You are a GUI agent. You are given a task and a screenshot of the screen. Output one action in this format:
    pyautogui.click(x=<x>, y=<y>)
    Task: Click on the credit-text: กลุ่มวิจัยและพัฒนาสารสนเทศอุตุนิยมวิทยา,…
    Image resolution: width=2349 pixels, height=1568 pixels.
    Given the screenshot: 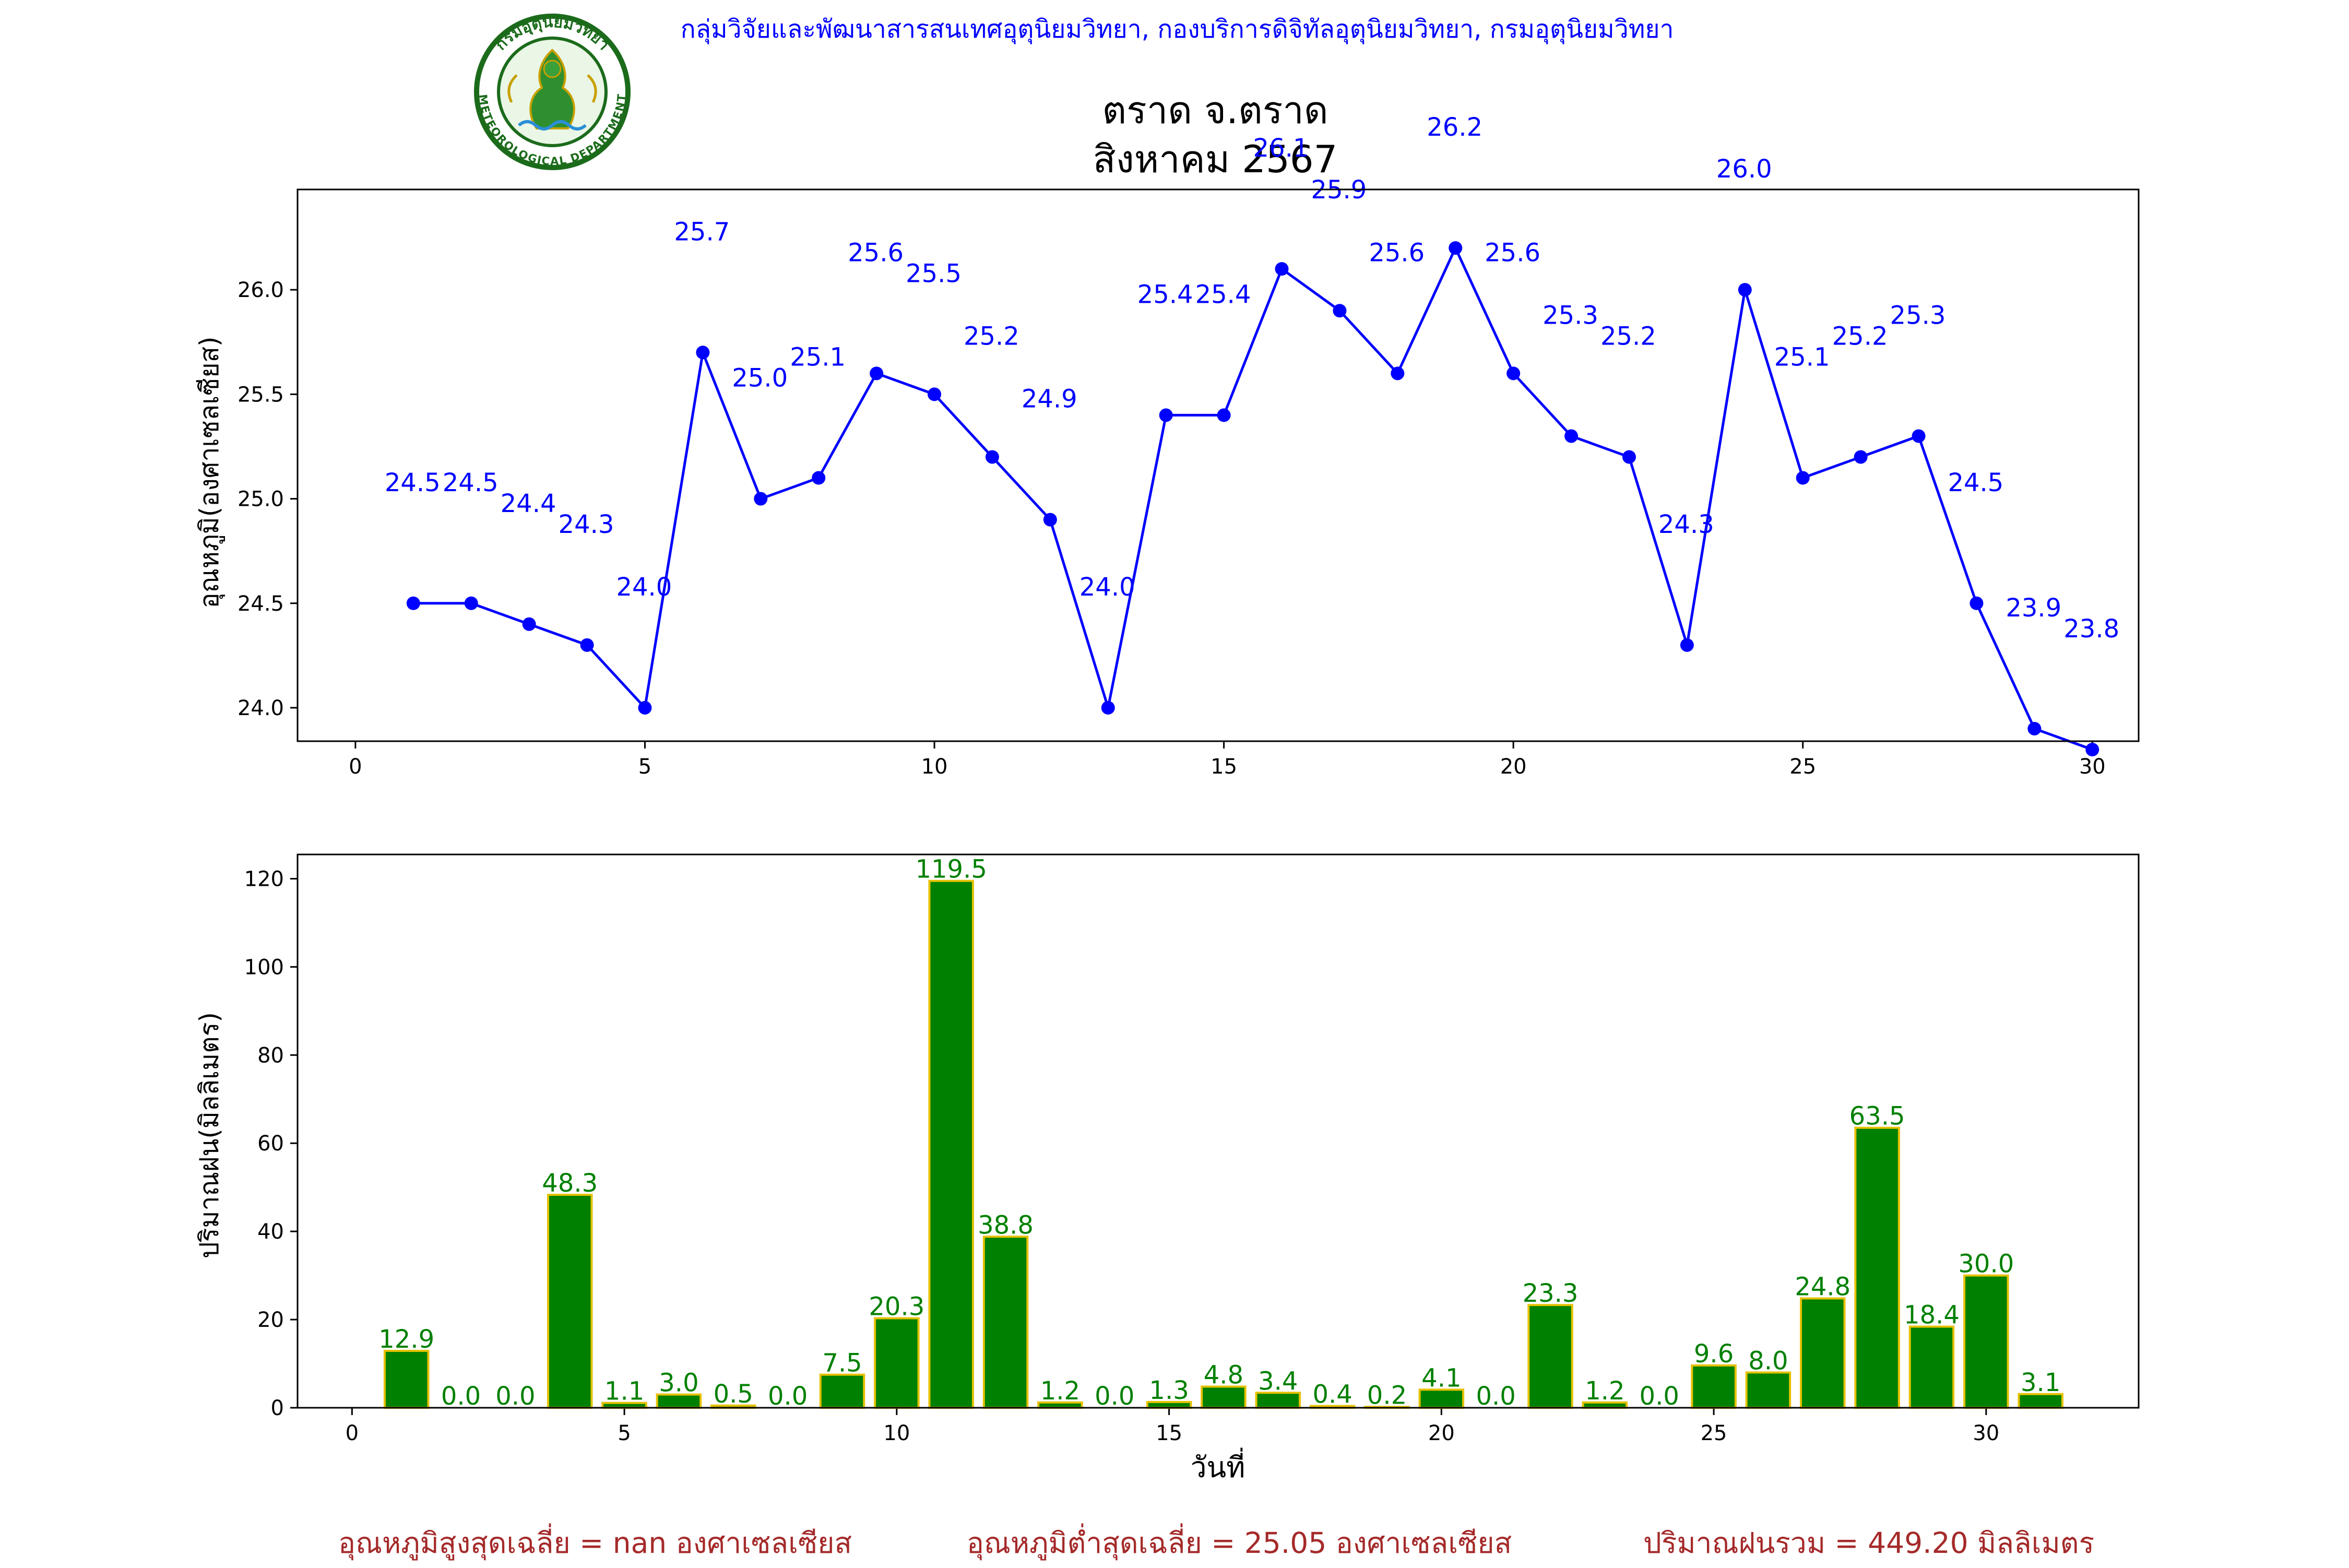 What is the action you would take?
    pyautogui.click(x=1177, y=29)
    